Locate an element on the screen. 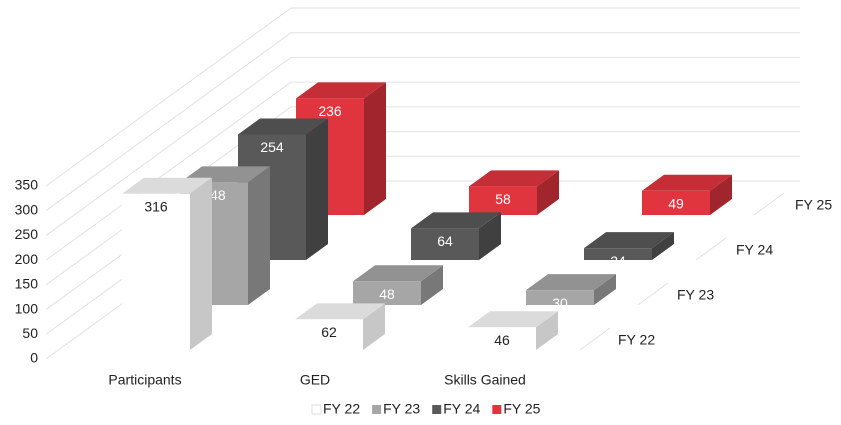  legend-label: FY 25 is located at coordinates (521, 409).